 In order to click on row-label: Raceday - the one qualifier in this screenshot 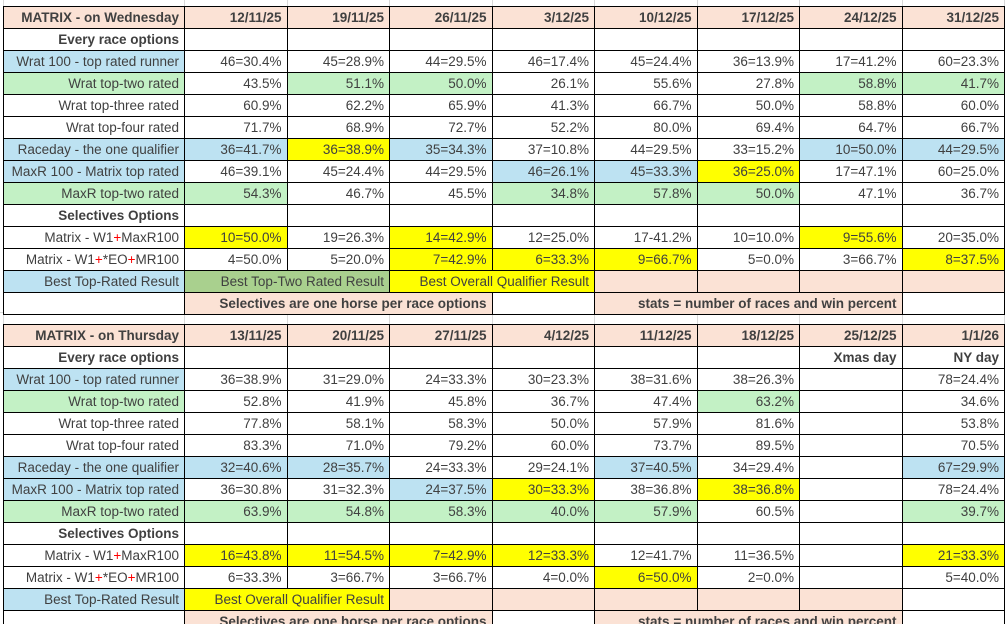, I will do `click(94, 149)`.